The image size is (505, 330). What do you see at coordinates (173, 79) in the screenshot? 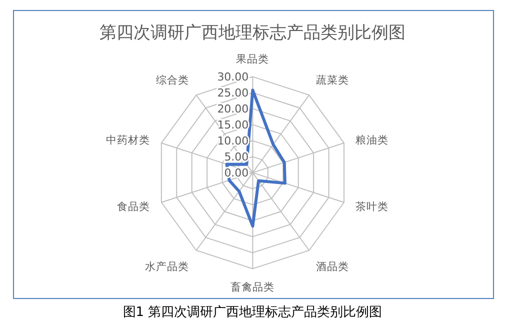
I see `spoke-label: 综合类` at bounding box center [173, 79].